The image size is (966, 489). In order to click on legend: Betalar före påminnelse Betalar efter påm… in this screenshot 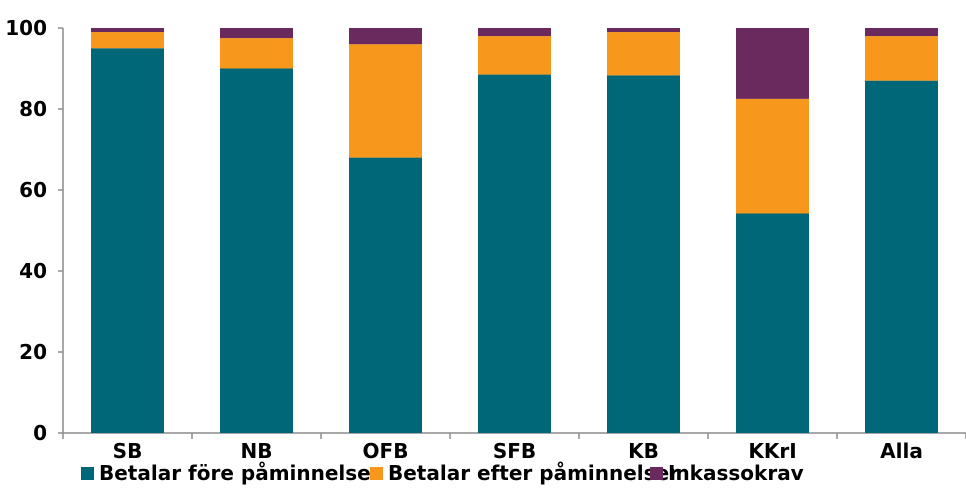, I will do `click(442, 473)`.